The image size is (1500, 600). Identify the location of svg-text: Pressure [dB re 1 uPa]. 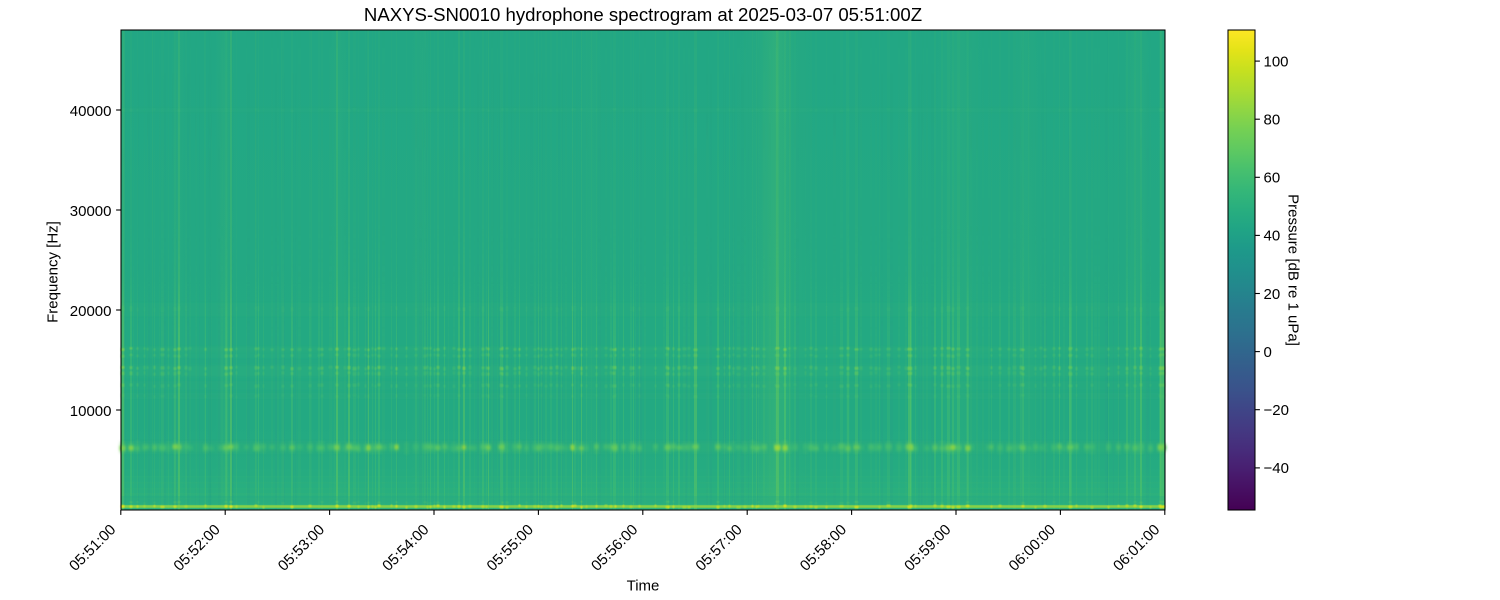
(1293, 270).